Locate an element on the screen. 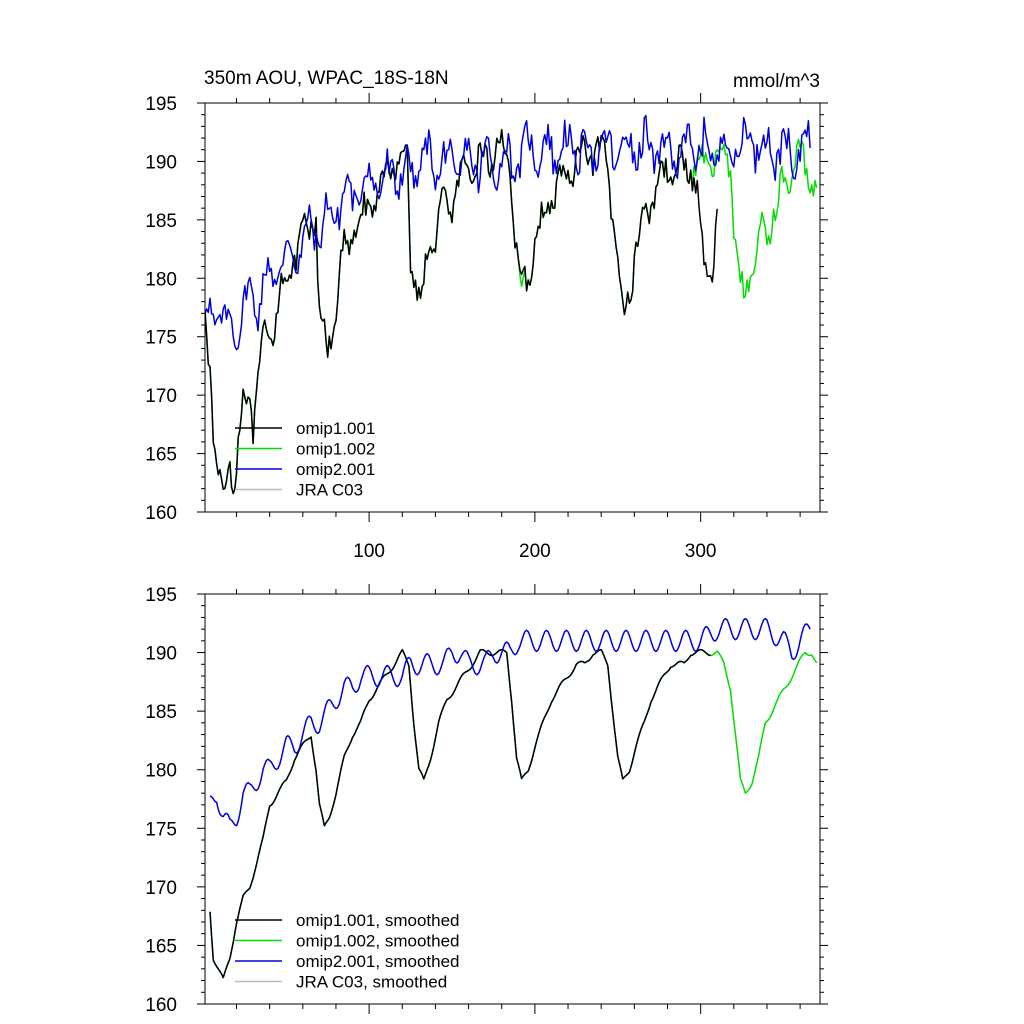 The height and width of the screenshot is (1024, 1024). x-tick-label: 100 is located at coordinates (369, 551).